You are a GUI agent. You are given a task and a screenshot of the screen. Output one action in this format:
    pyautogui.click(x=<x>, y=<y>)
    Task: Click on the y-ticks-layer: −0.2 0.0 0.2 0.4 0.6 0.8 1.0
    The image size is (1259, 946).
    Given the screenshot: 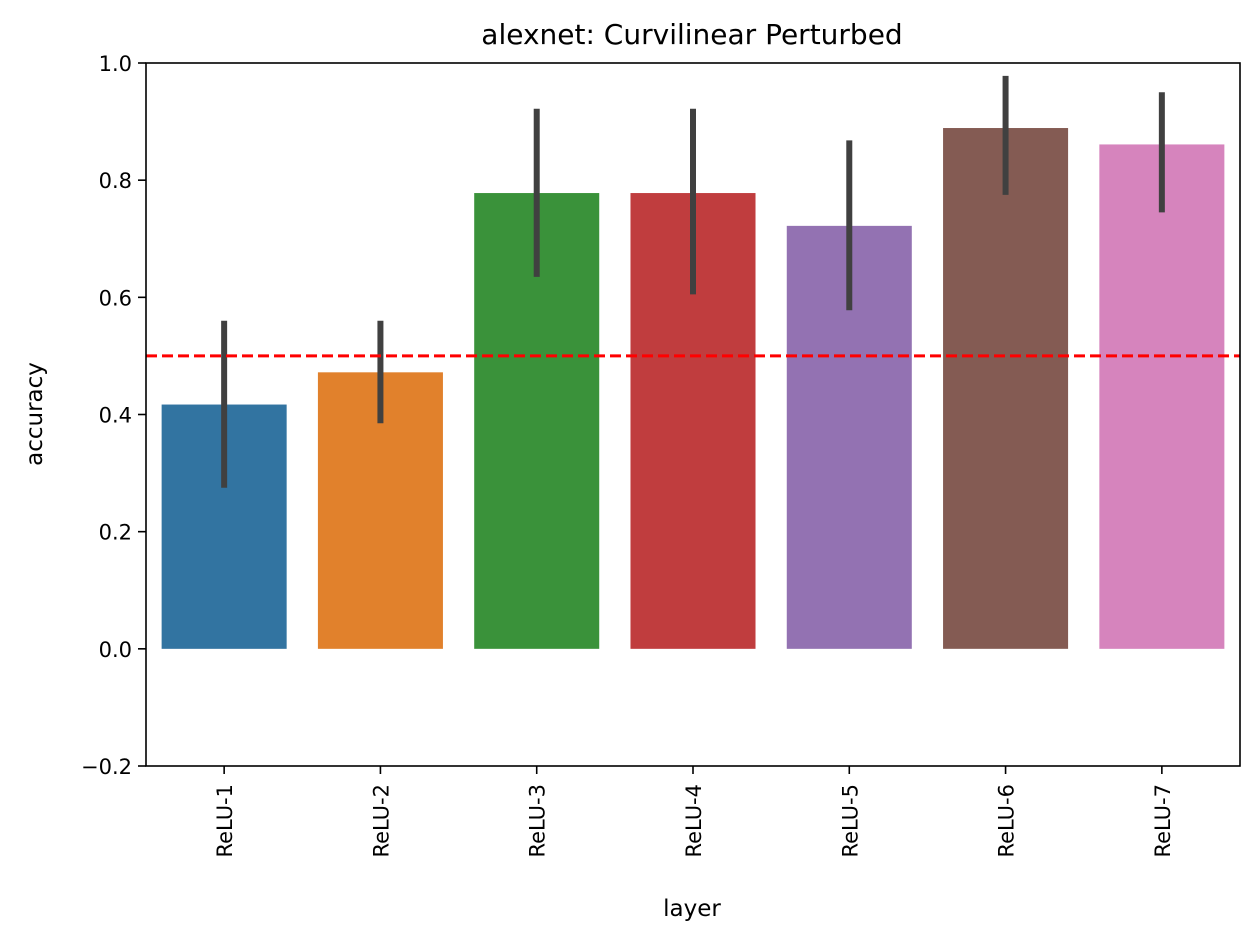 What is the action you would take?
    pyautogui.click(x=113, y=415)
    